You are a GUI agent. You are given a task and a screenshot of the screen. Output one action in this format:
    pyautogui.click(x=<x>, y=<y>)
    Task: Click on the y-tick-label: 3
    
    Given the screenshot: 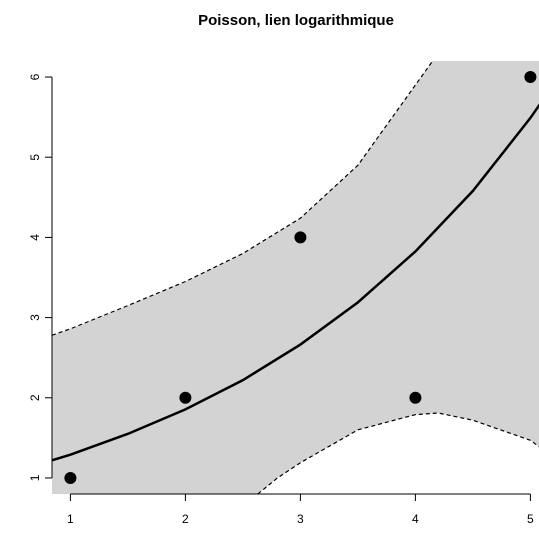 What is the action you would take?
    pyautogui.click(x=35, y=317)
    